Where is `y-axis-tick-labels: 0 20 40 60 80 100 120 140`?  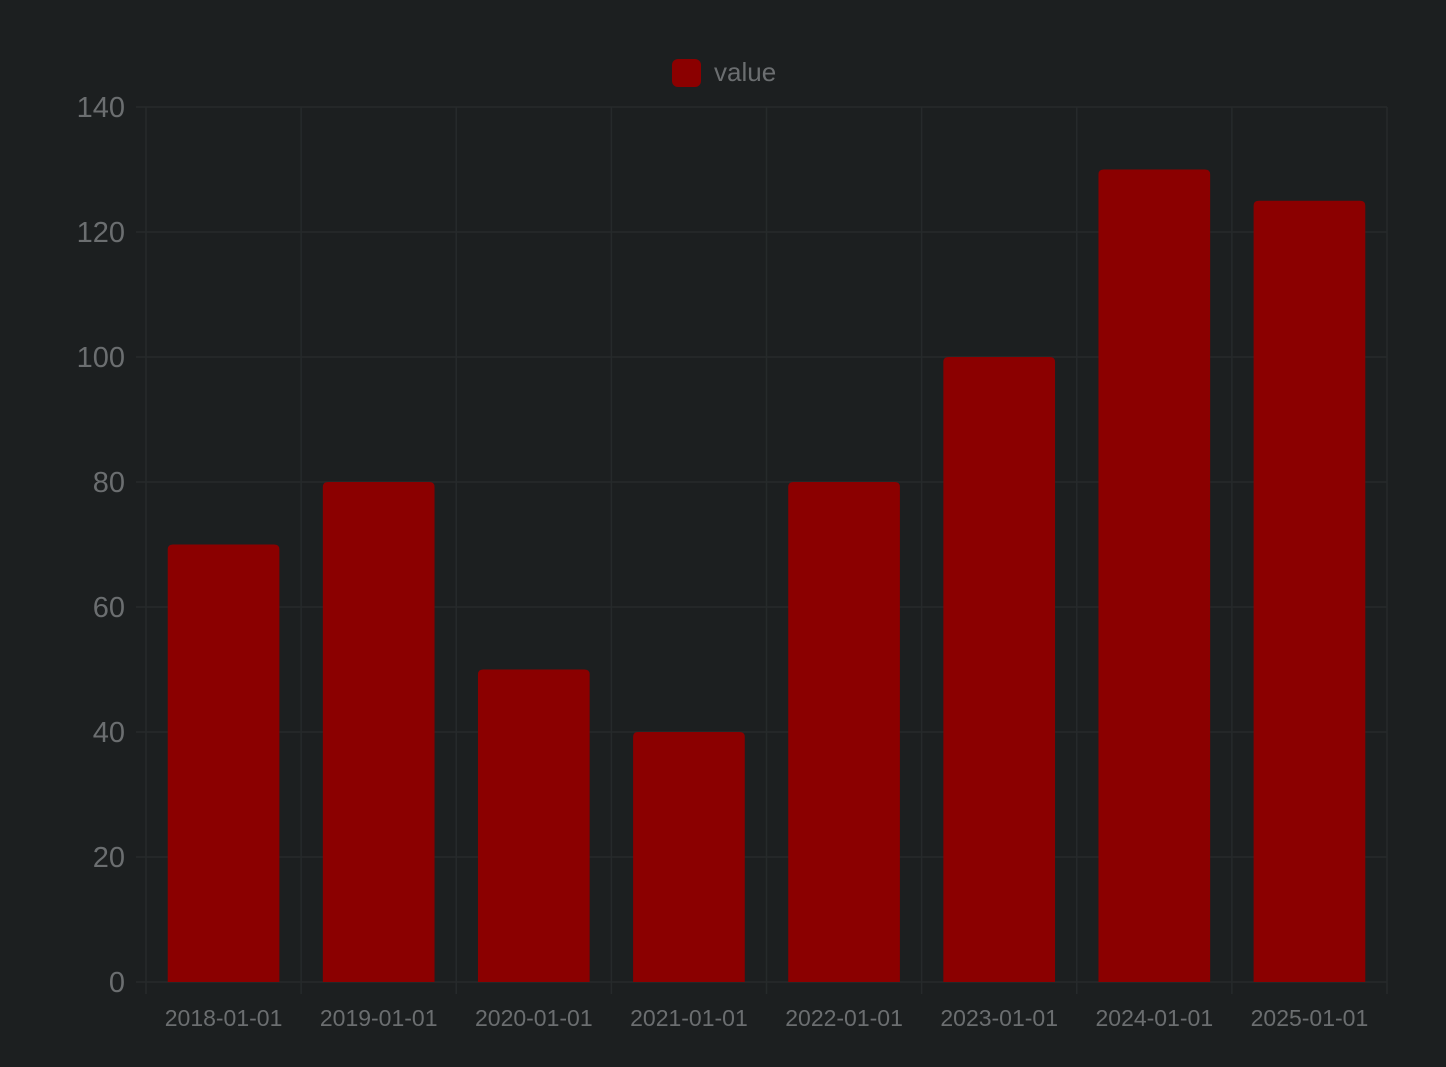 y-axis-tick-labels: 0 20 40 60 80 100 120 140 is located at coordinates (101, 545).